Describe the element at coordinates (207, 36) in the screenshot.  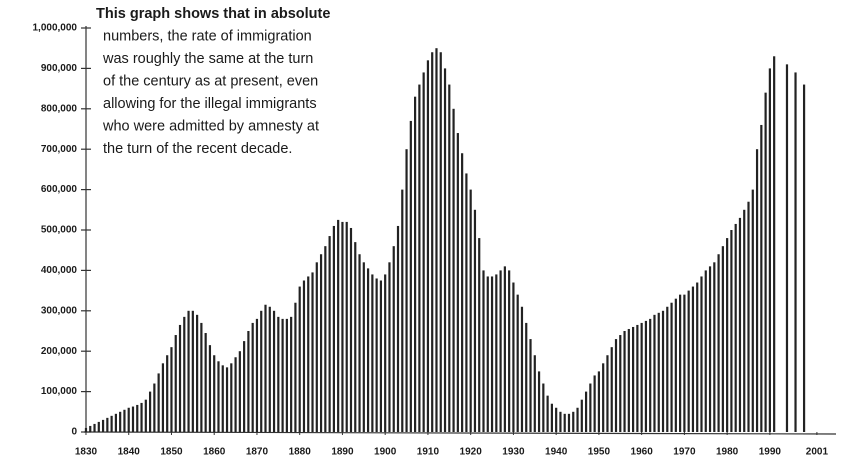
I see `annotation-line: numbers, the rate of immigration` at that location.